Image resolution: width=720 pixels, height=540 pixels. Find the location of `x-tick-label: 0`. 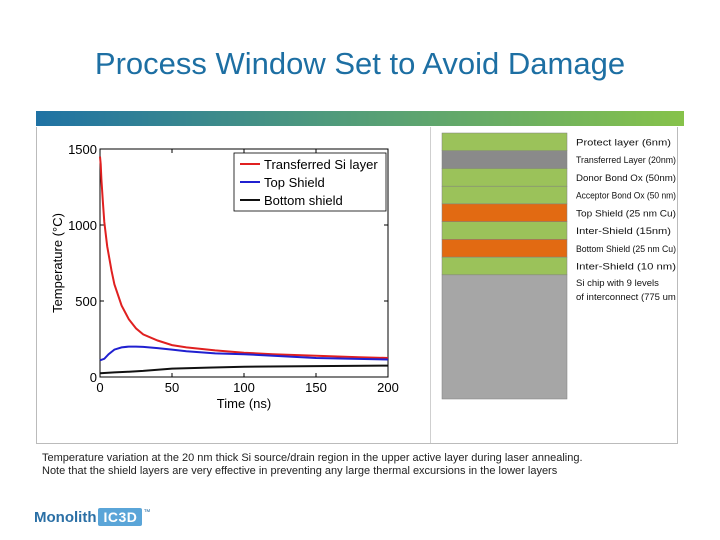

x-tick-label: 0 is located at coordinates (99, 387).